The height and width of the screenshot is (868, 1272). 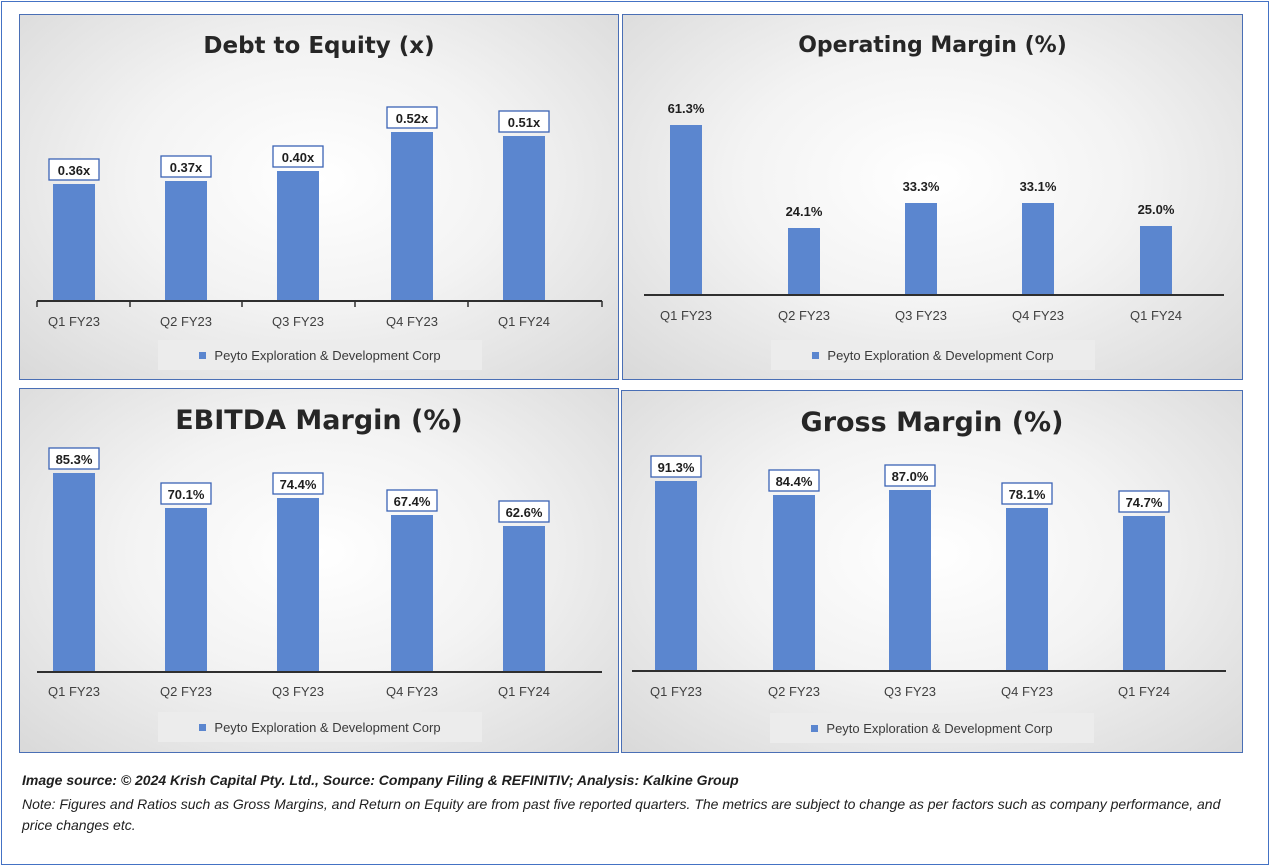 What do you see at coordinates (932, 45) in the screenshot?
I see `chart-title: Operating Margin (%)` at bounding box center [932, 45].